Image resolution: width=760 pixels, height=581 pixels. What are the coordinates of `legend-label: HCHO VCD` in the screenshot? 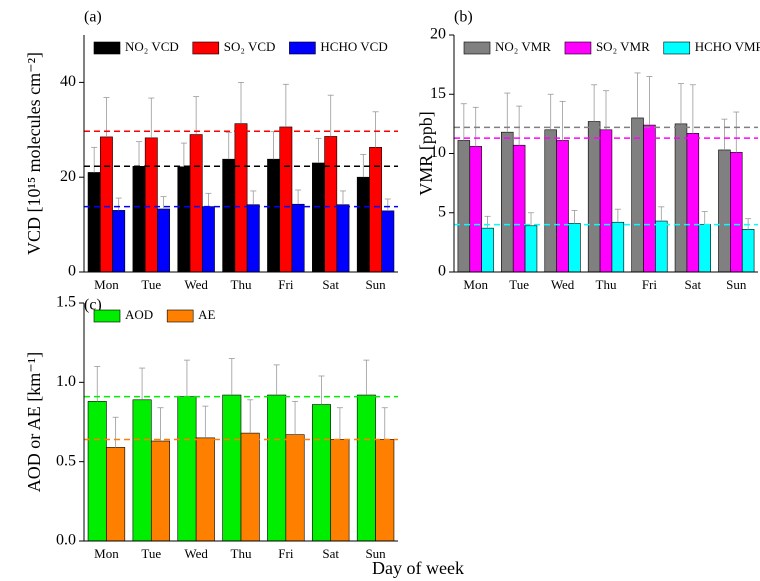 It's located at (353, 46).